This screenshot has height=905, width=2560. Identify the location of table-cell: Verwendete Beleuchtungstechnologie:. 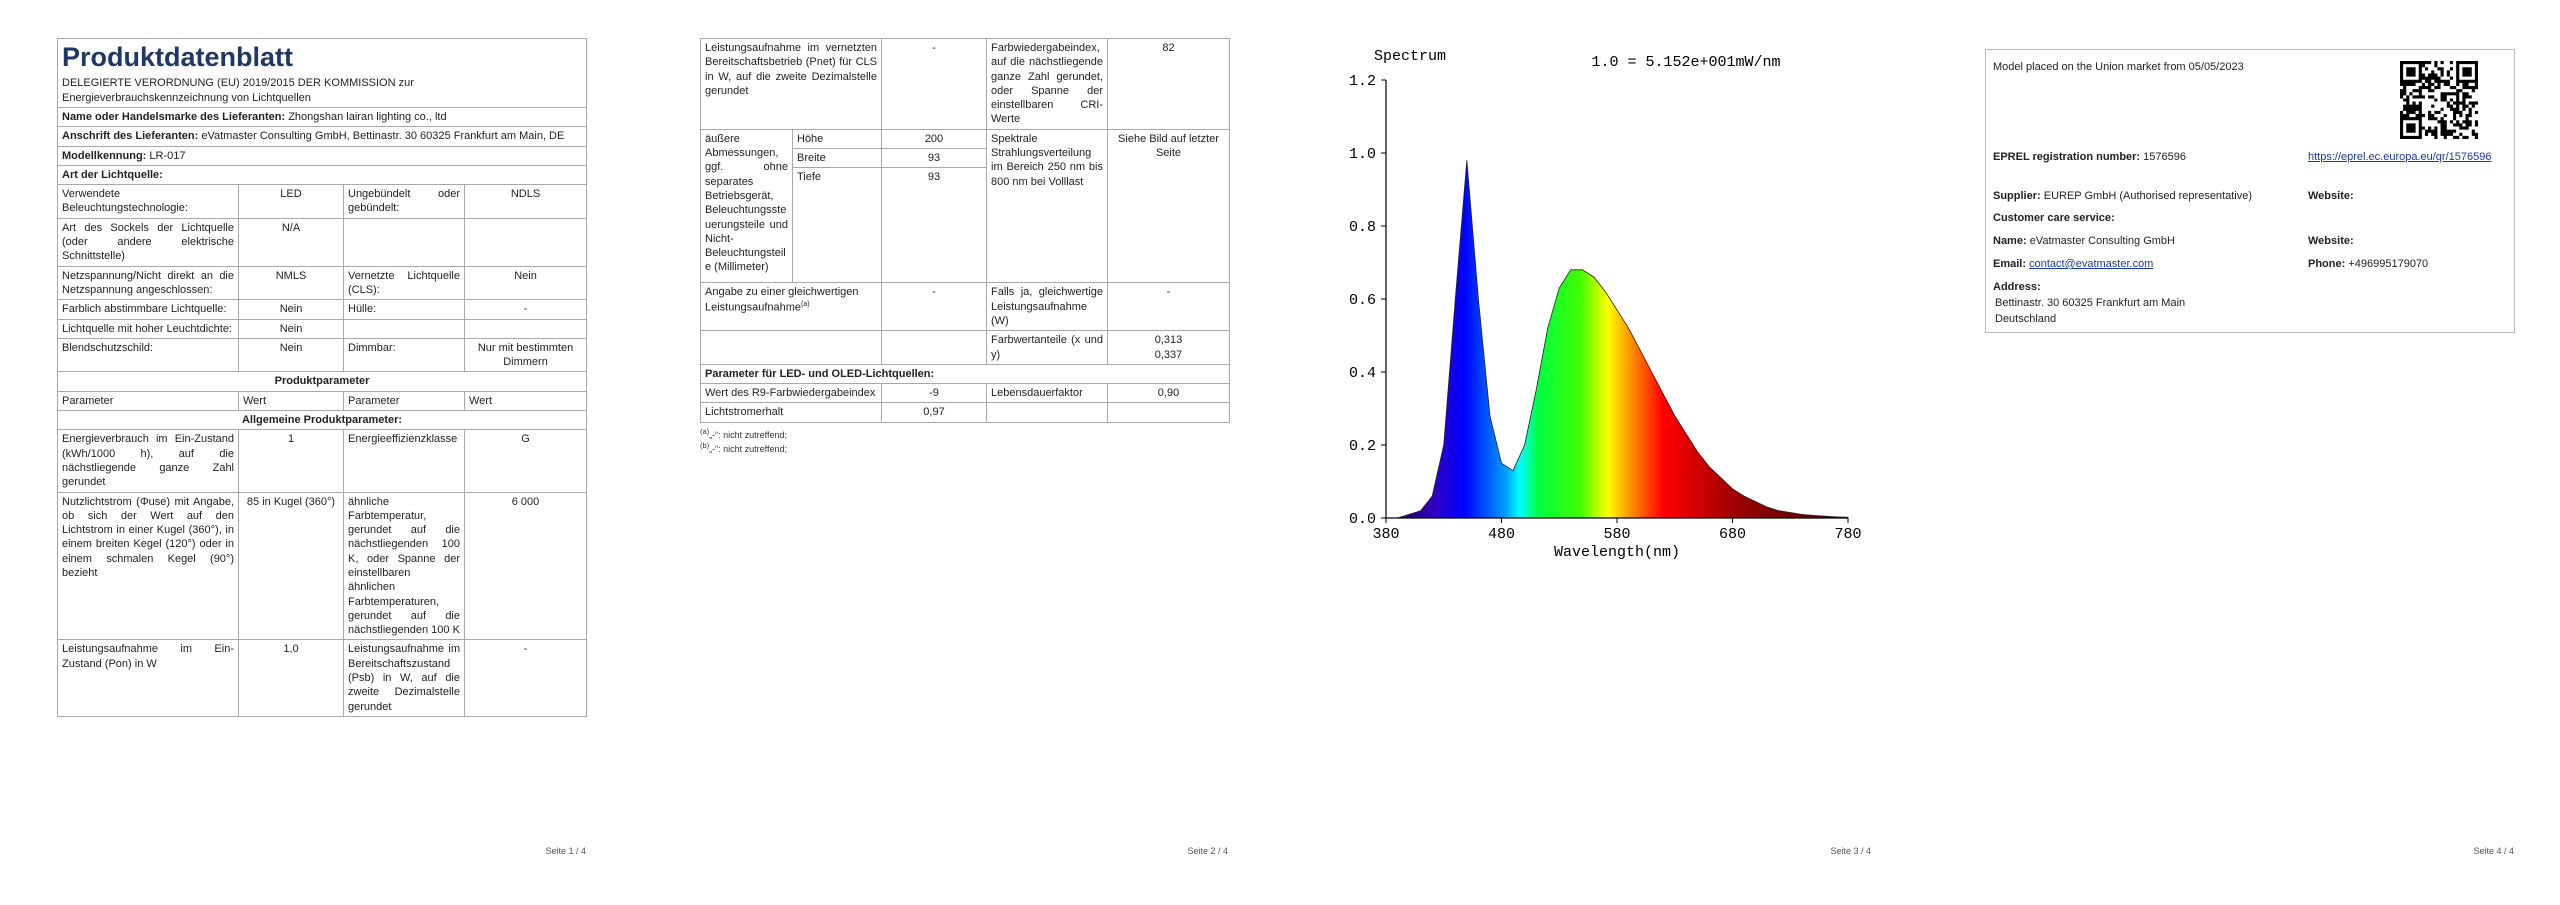
(148, 201).